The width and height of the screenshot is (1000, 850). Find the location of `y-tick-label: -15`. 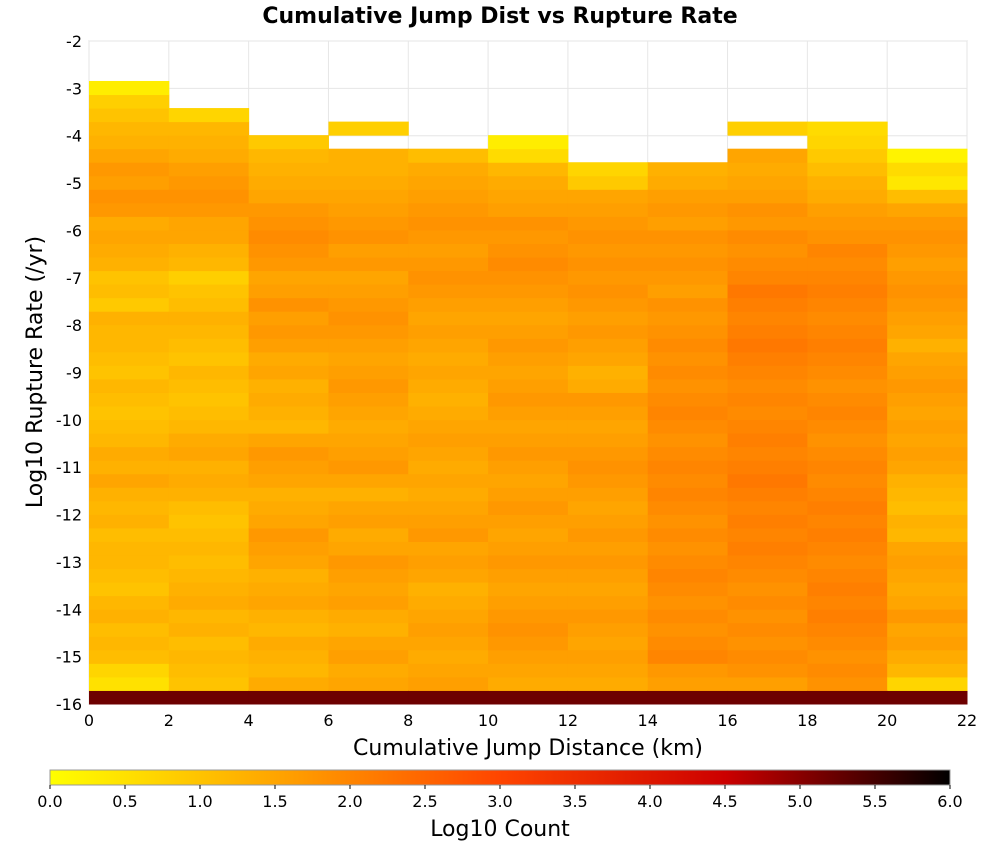

y-tick-label: -15 is located at coordinates (69, 657).